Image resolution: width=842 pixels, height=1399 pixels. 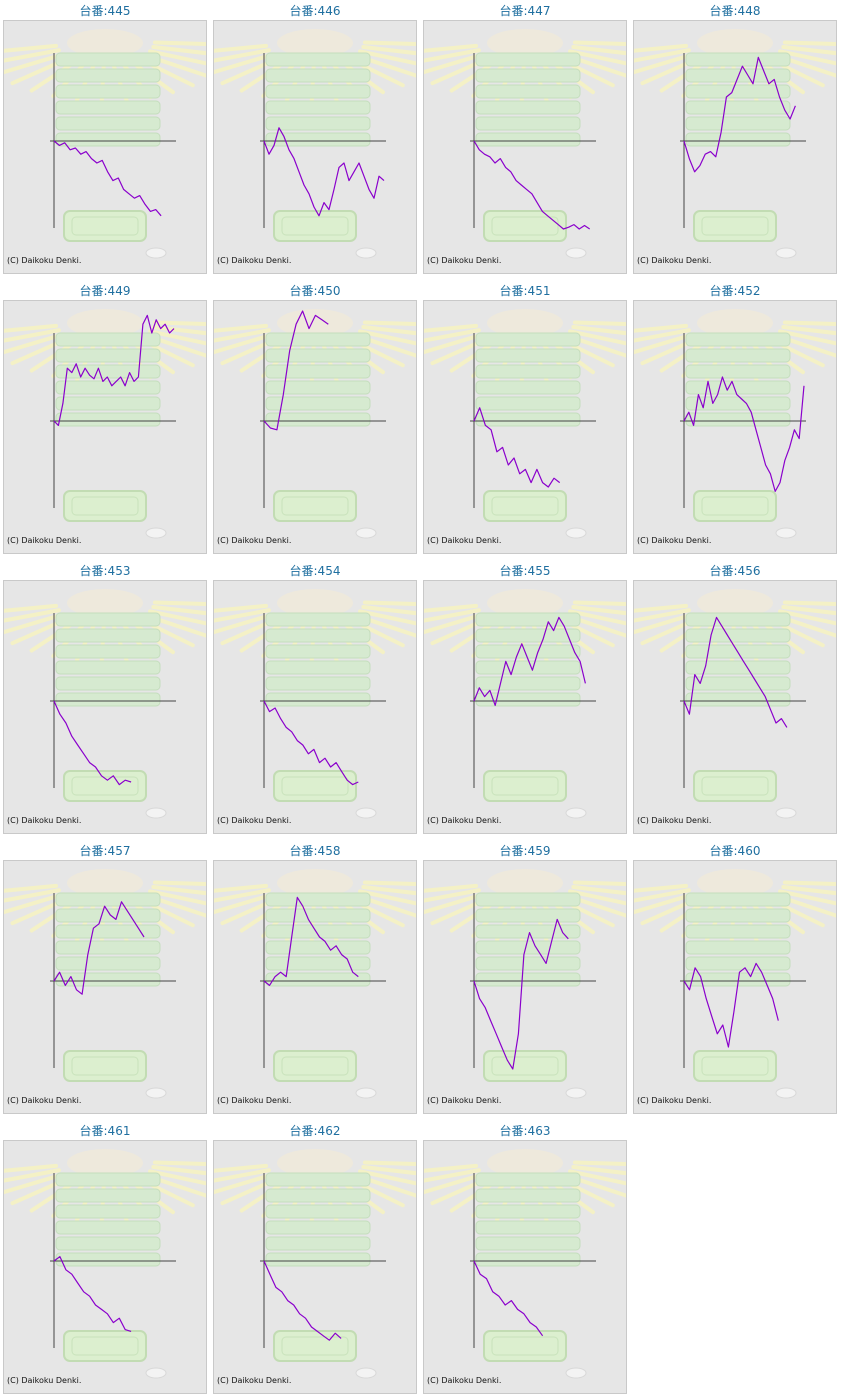 I want to click on chart-cell: 台番:462 (C) Daikoku Denki., so click(x=315, y=1259).